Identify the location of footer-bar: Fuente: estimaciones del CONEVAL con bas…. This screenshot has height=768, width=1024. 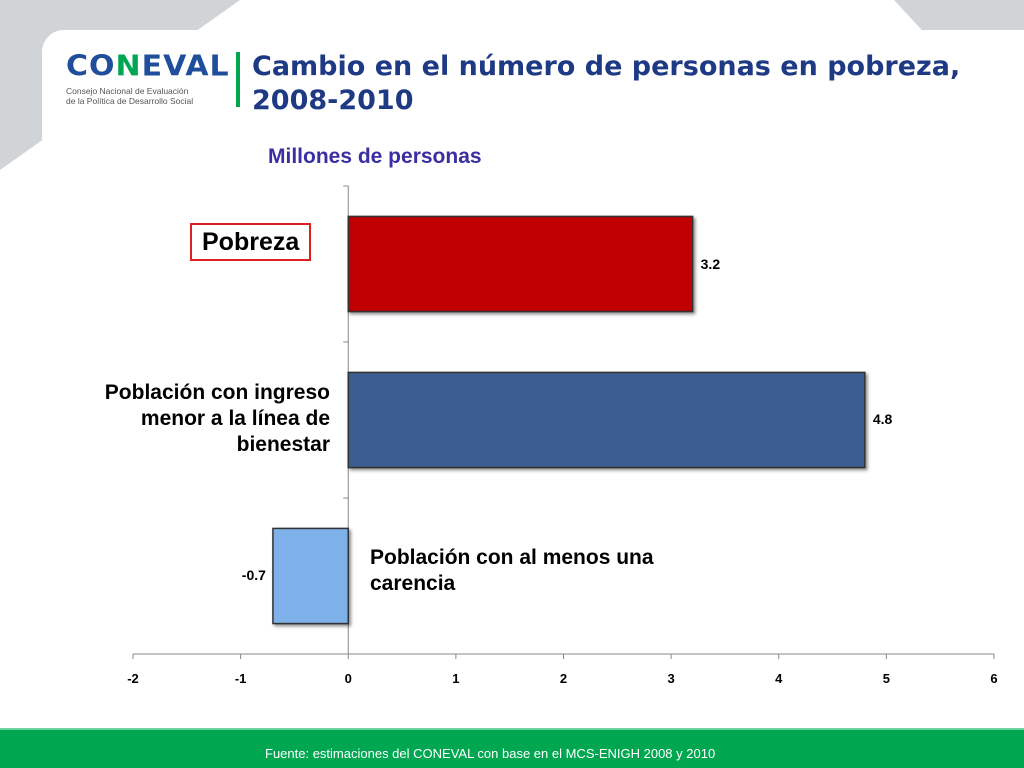
(512, 748).